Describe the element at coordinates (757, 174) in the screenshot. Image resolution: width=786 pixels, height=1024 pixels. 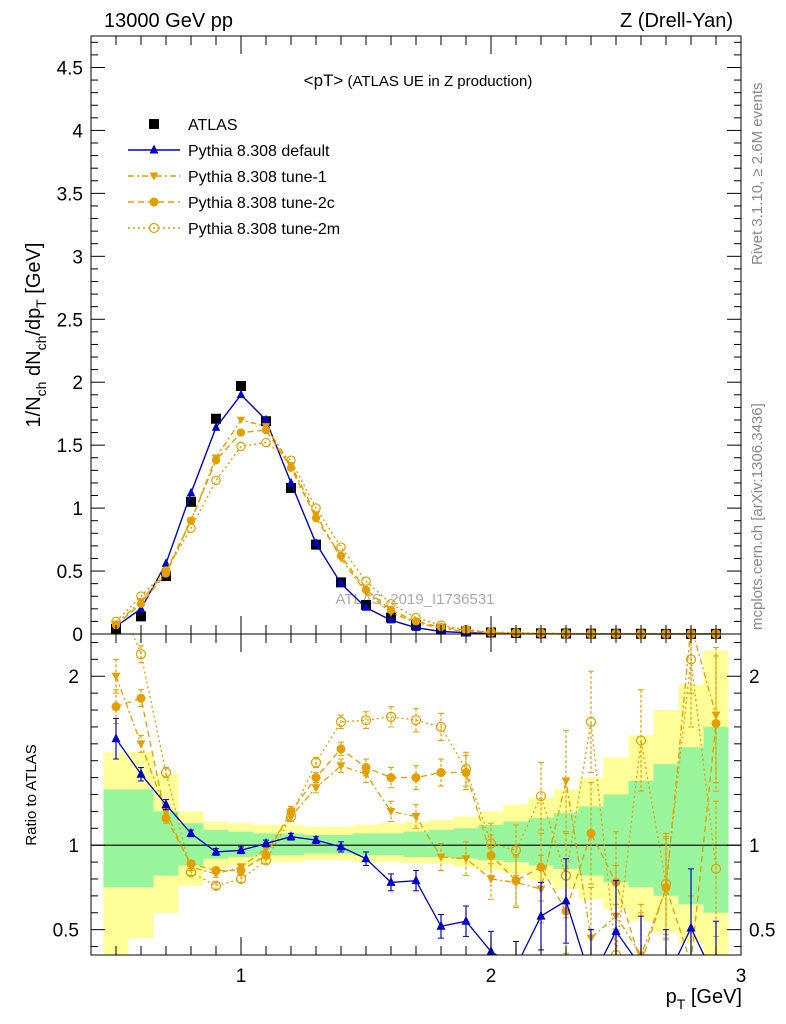
I see `rivet-label: Rivet 3.1.10, ≥ 2.6M events` at that location.